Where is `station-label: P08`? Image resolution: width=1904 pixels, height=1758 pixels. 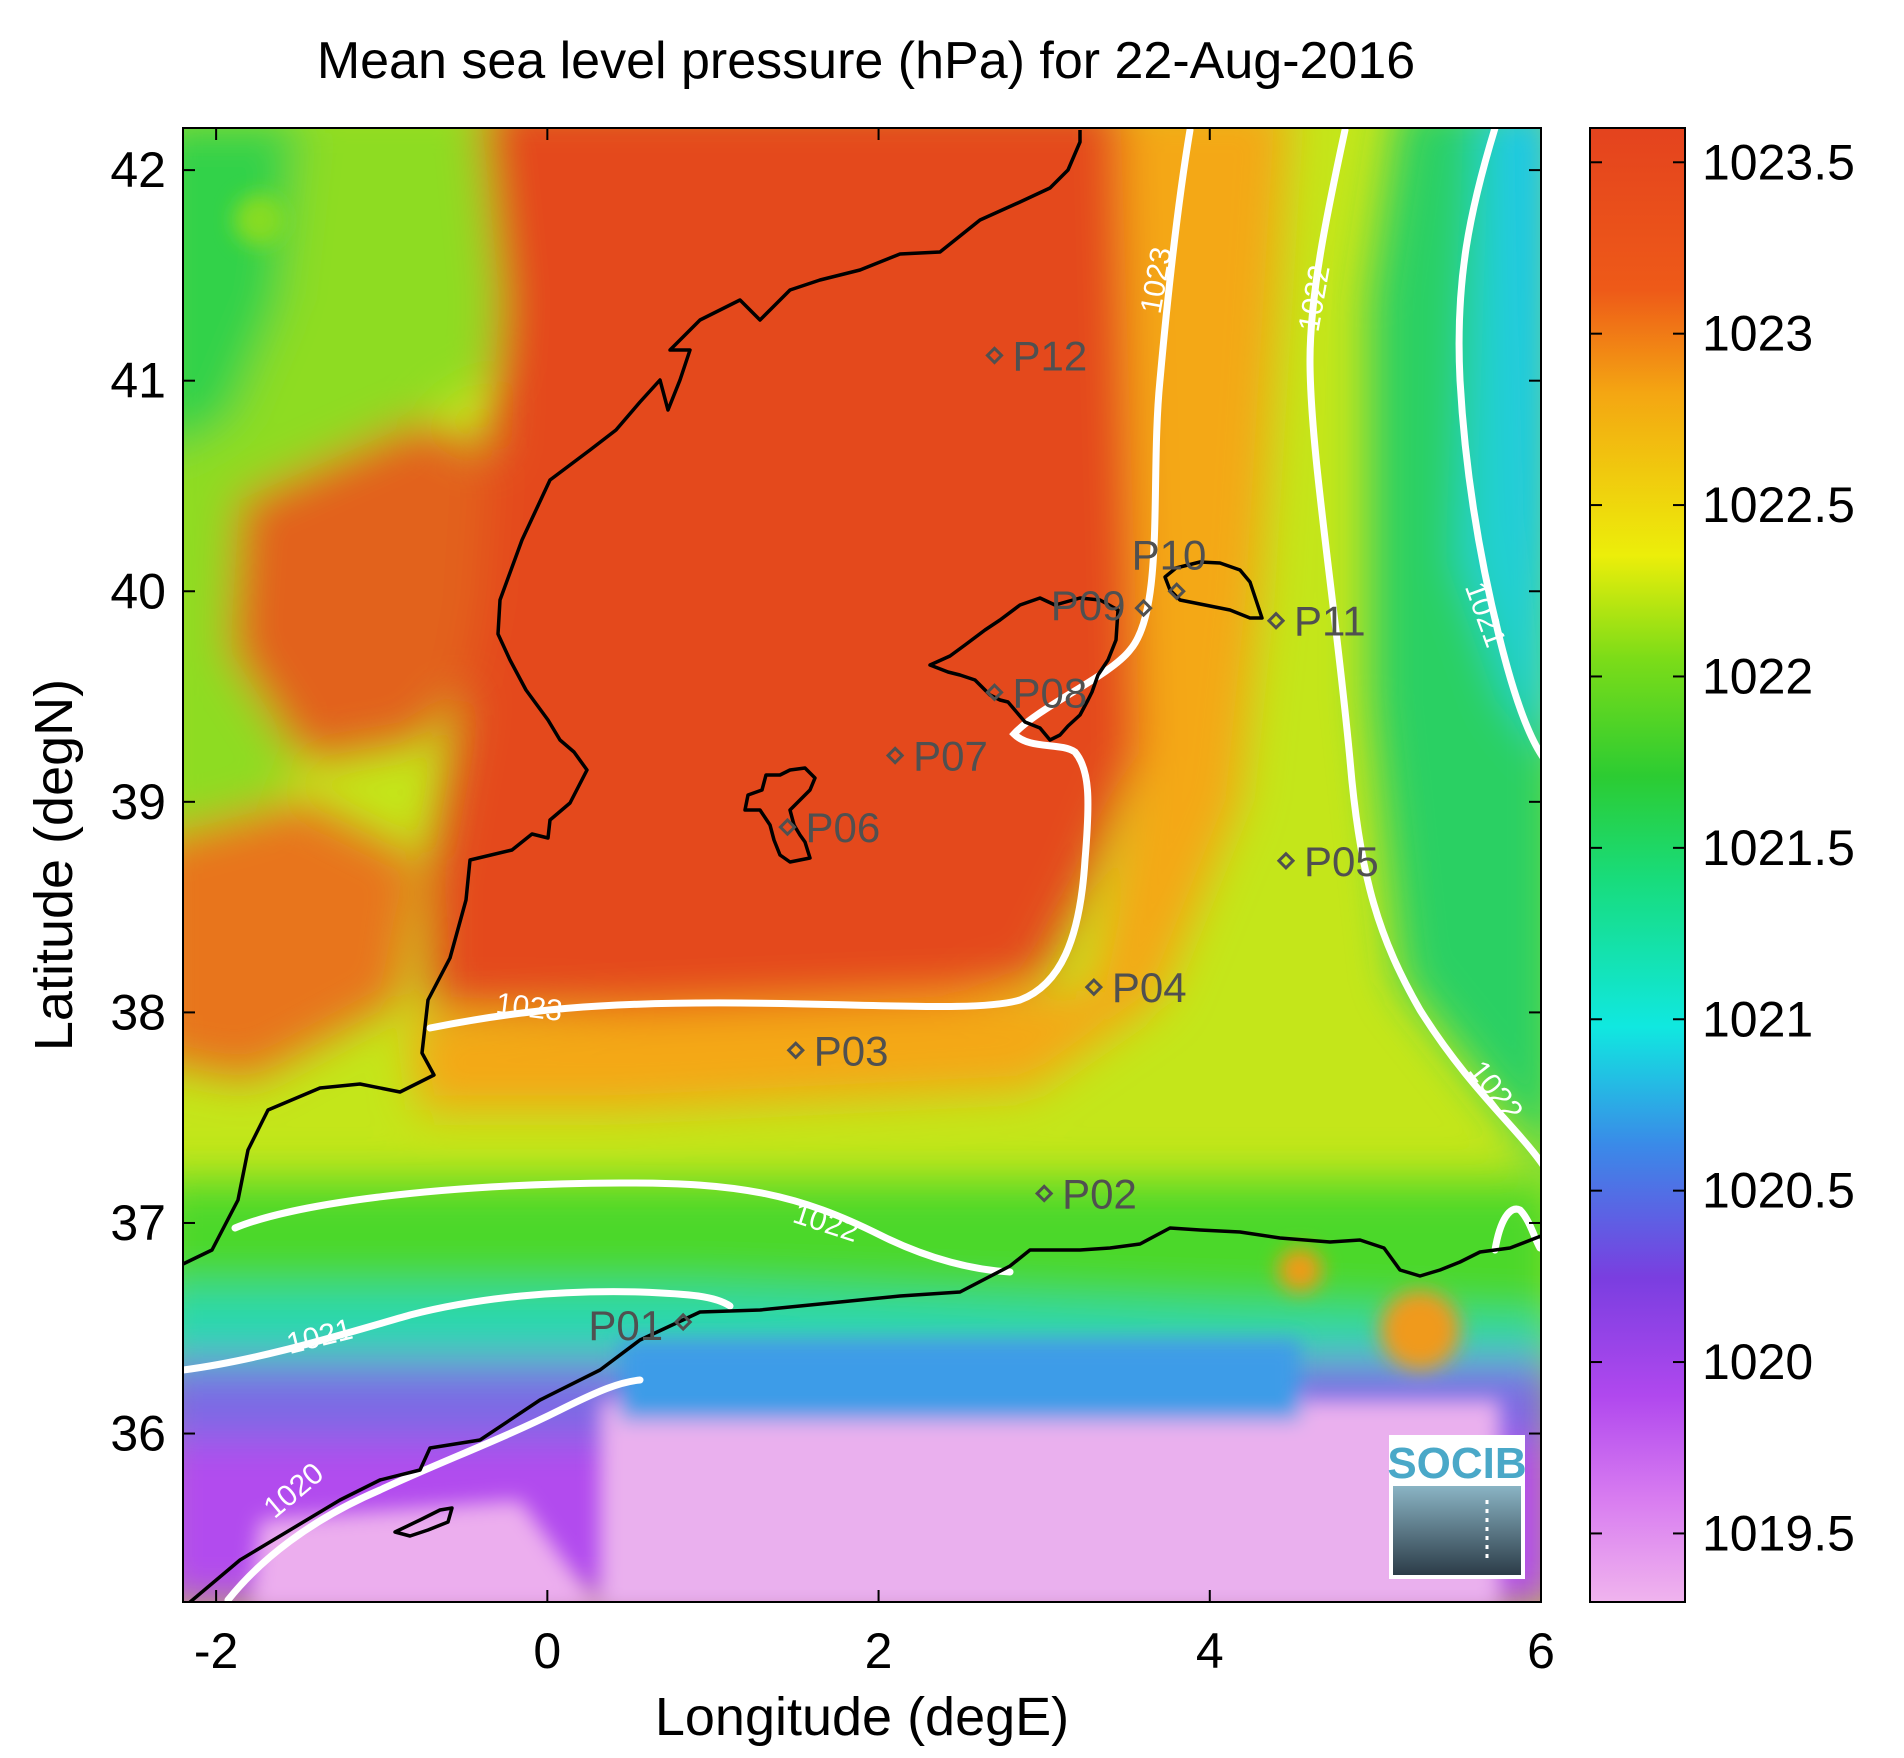
station-label: P08 is located at coordinates (1049, 692).